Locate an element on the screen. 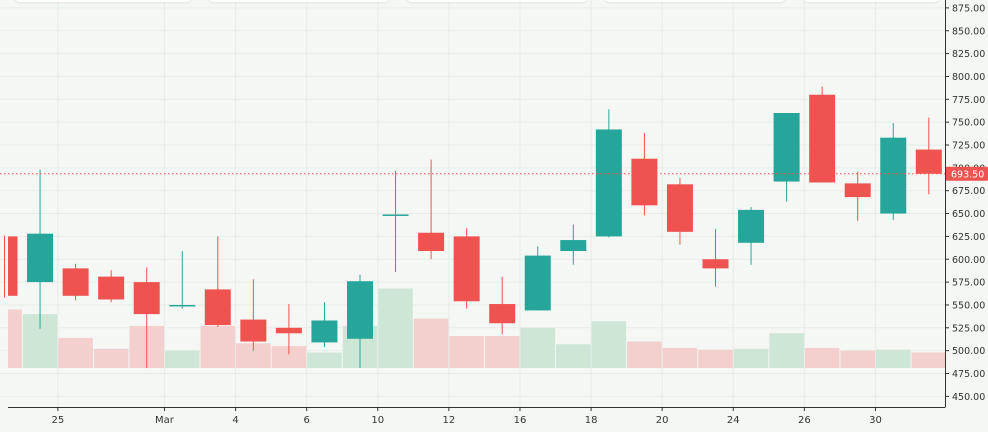  y-tick-label: 625.00 is located at coordinates (968, 237).